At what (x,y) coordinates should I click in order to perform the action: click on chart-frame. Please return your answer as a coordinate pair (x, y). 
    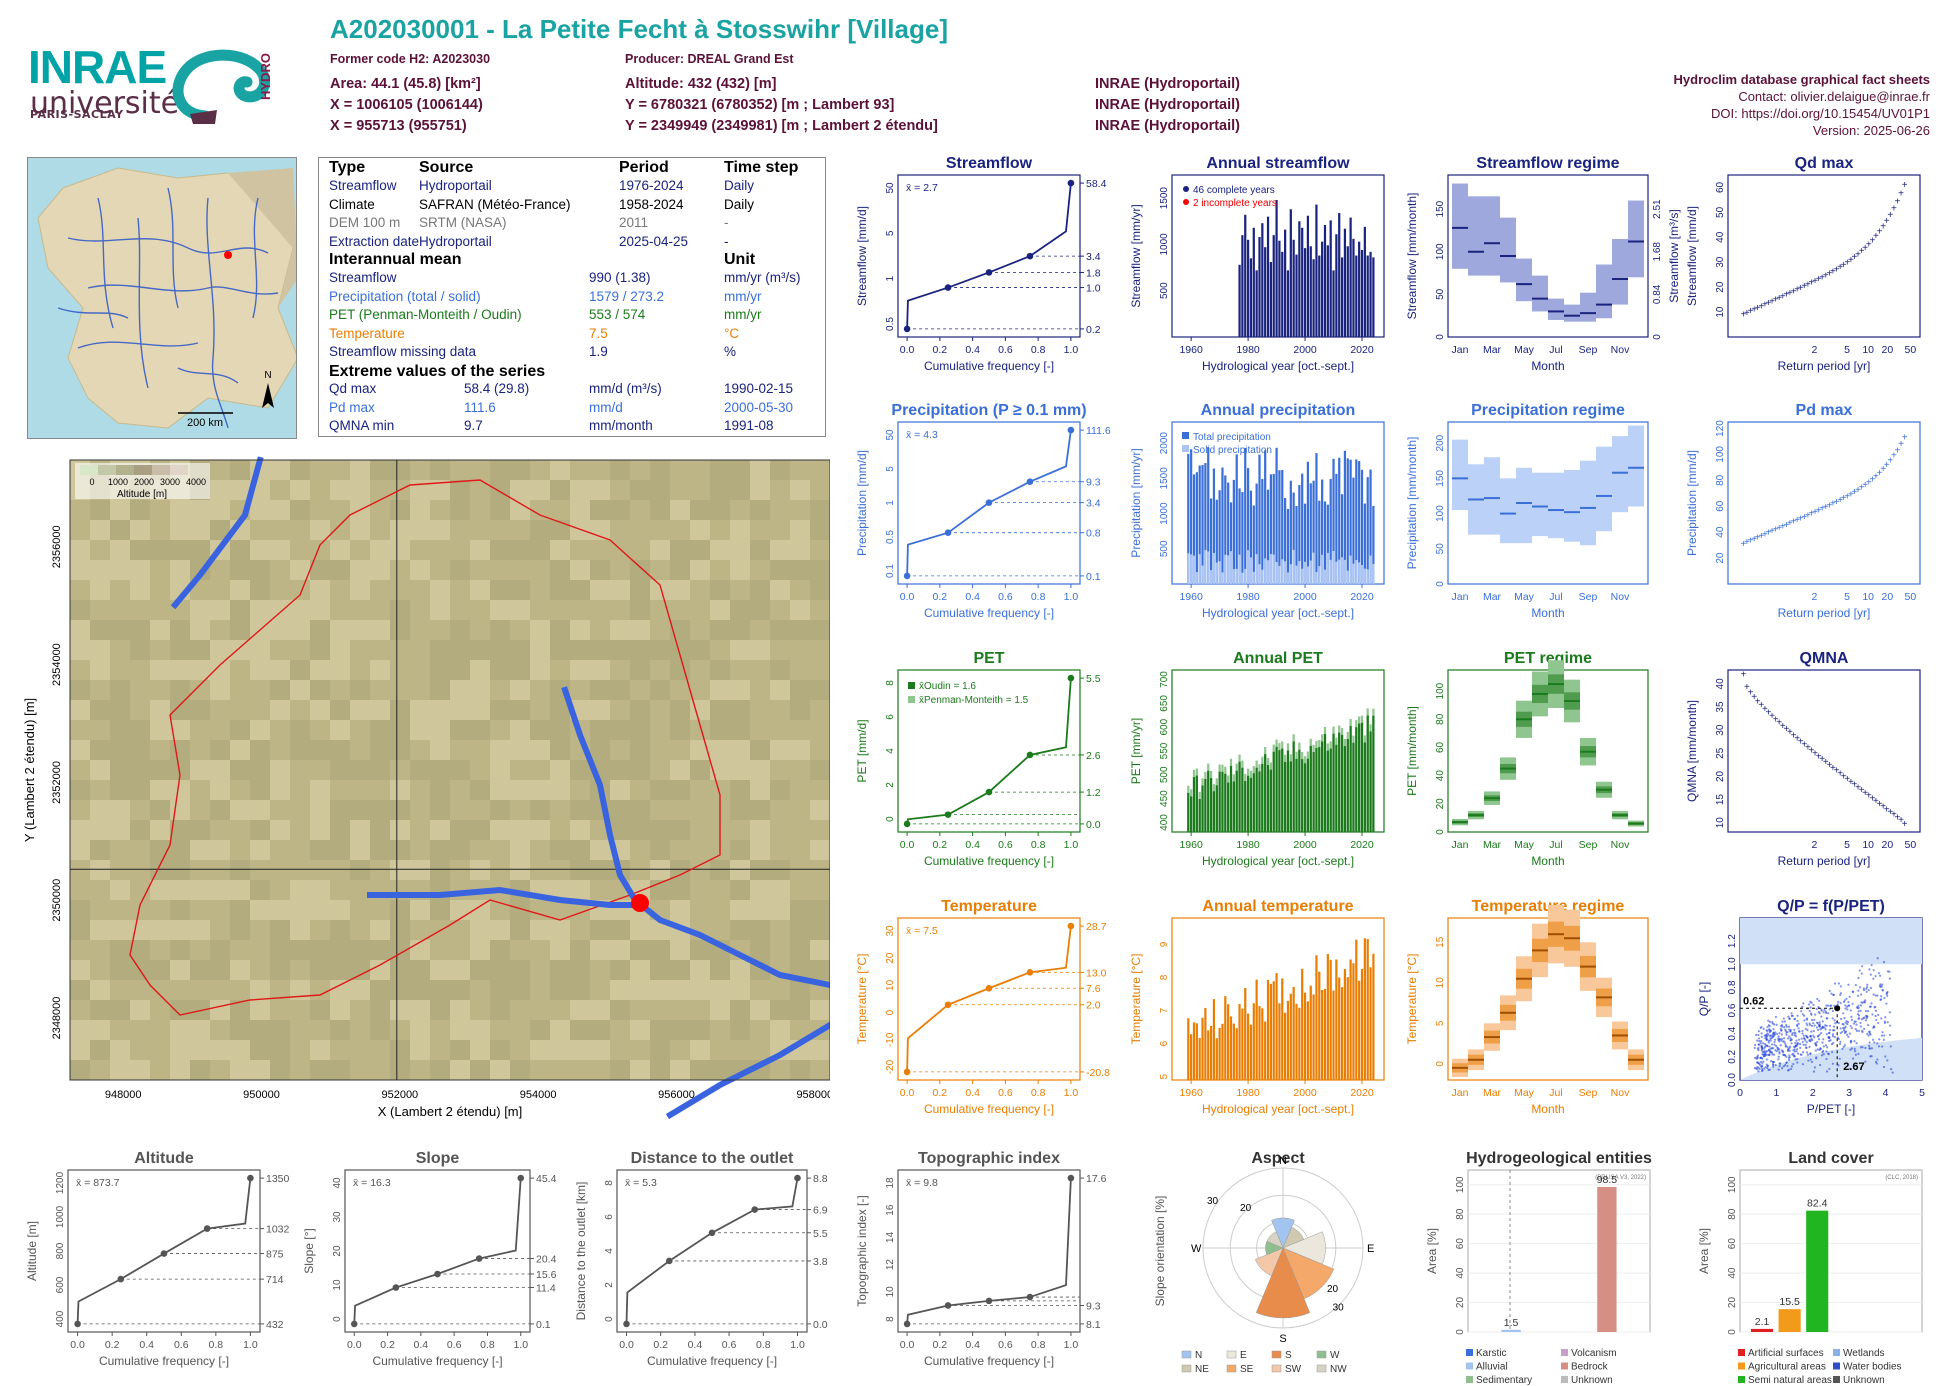
    Looking at the image, I should click on (1559, 1251).